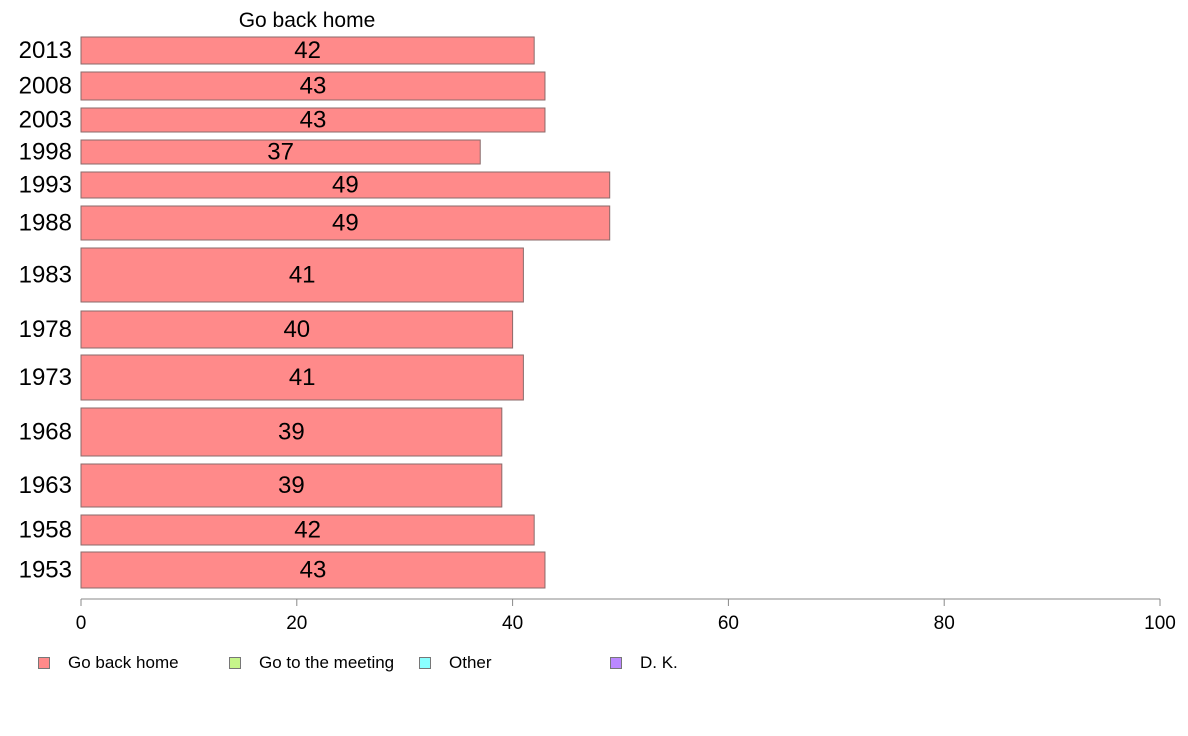  What do you see at coordinates (728, 623) in the screenshot?
I see `x-tick-label-60: 60` at bounding box center [728, 623].